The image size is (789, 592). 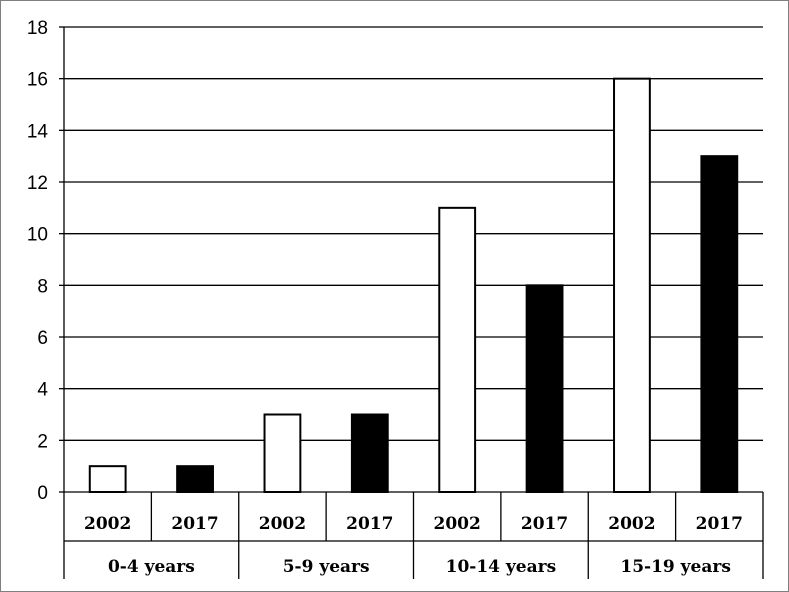 What do you see at coordinates (42, 286) in the screenshot?
I see `y-tick-label: 8` at bounding box center [42, 286].